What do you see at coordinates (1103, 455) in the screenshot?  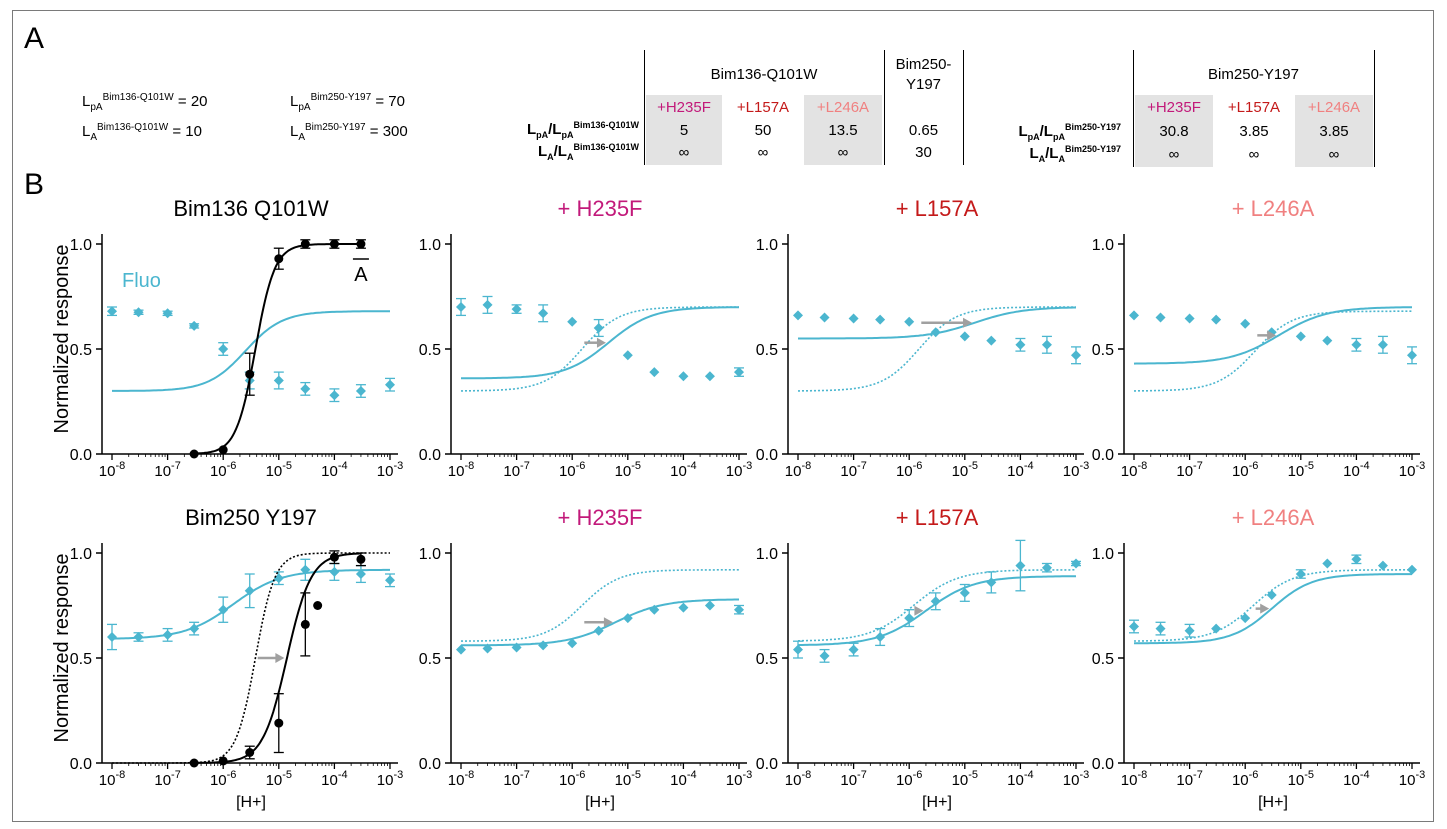 I see `chart-3-ytick-label: 0.0` at bounding box center [1103, 455].